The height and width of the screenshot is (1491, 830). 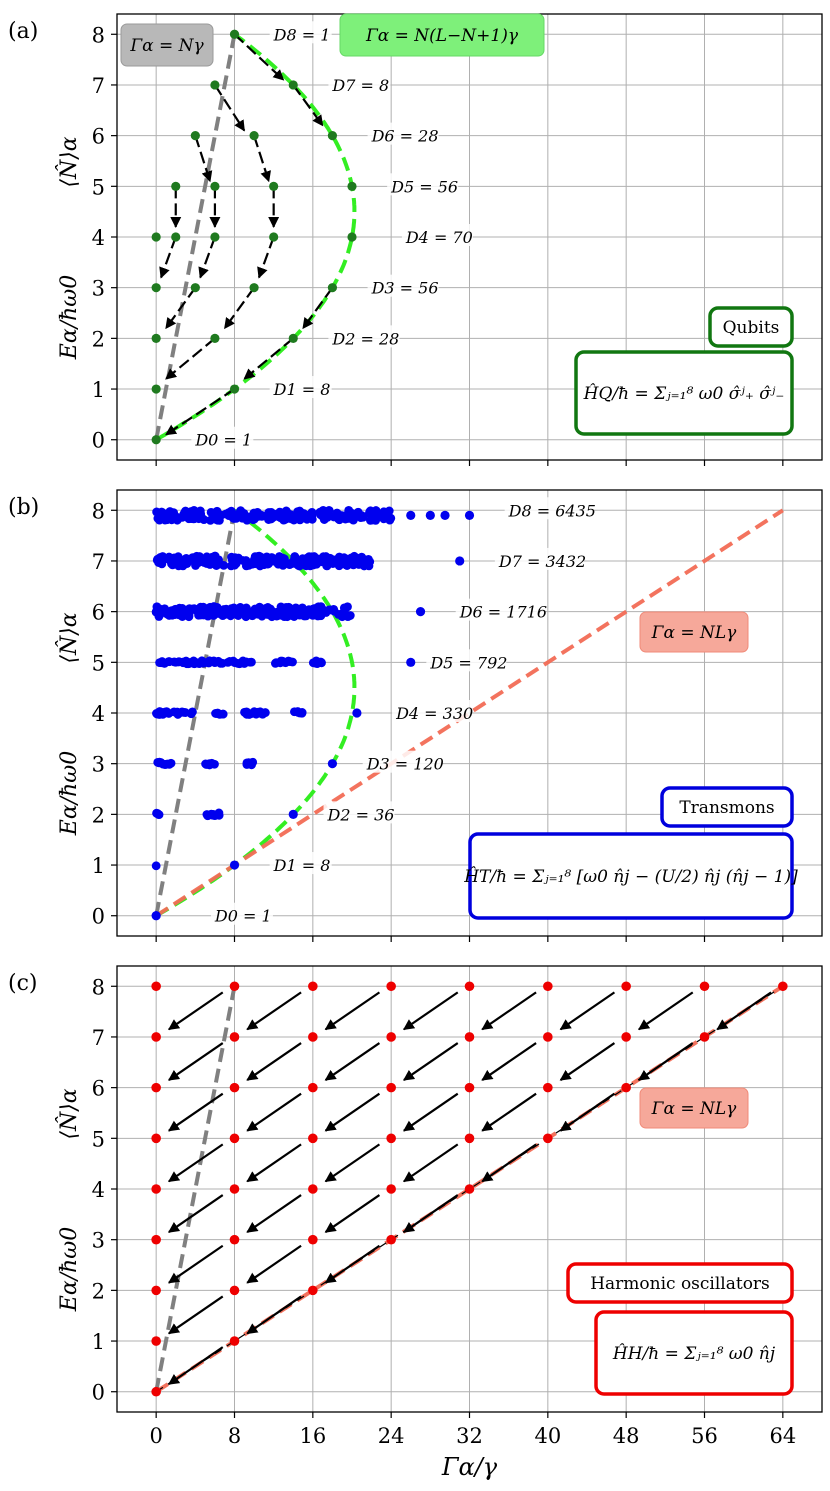 What do you see at coordinates (360, 85) in the screenshot?
I see `degeneracy-label: D7 = 8` at bounding box center [360, 85].